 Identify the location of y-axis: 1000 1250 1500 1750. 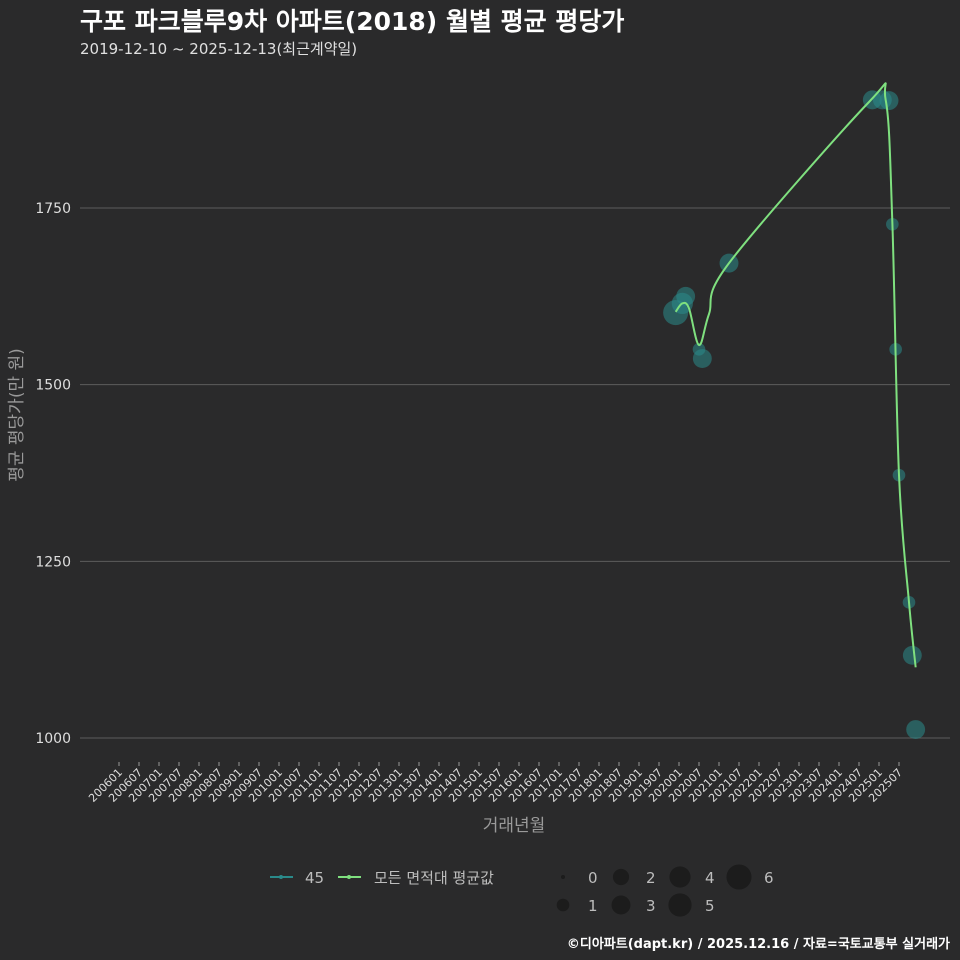
(53, 474).